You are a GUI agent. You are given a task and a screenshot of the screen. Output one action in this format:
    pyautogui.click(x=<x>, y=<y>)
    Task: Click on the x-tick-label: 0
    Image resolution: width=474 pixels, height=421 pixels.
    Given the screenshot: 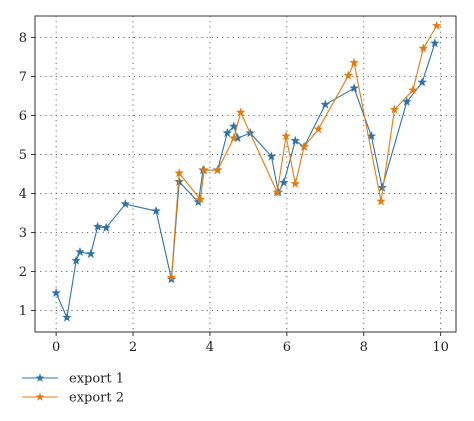 What is the action you would take?
    pyautogui.click(x=56, y=347)
    